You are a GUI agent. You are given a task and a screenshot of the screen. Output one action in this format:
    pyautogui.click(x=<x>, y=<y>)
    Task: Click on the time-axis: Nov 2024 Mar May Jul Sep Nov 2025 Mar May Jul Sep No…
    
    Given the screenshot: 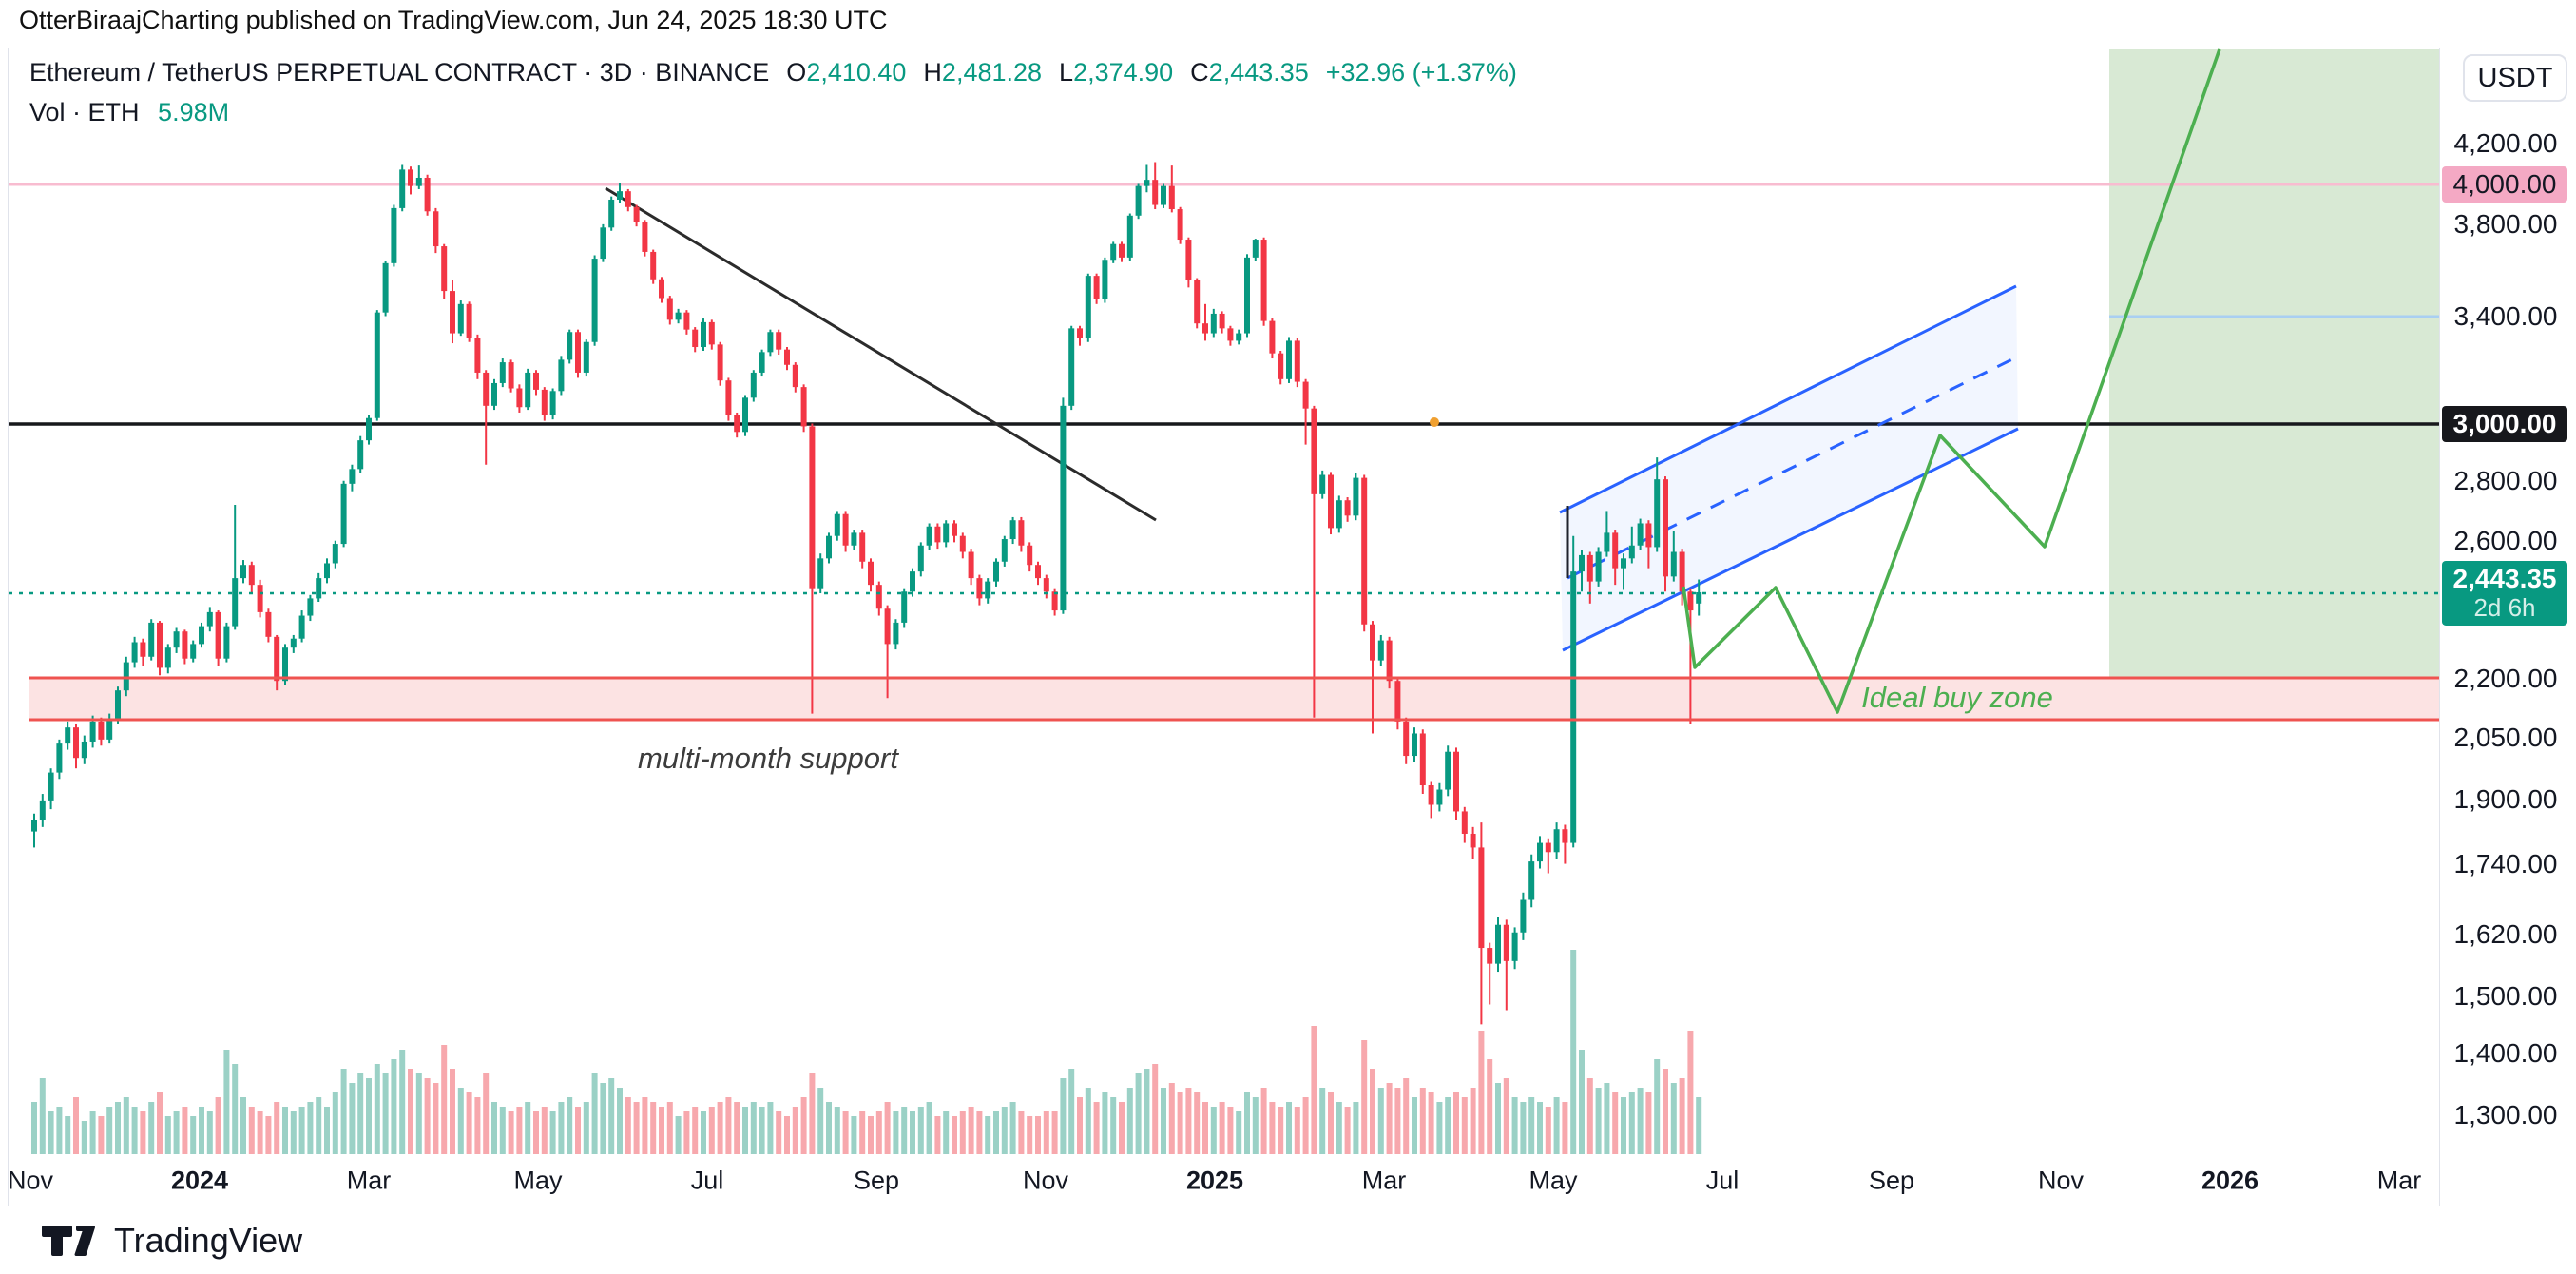 What is the action you would take?
    pyautogui.click(x=1223, y=1180)
    